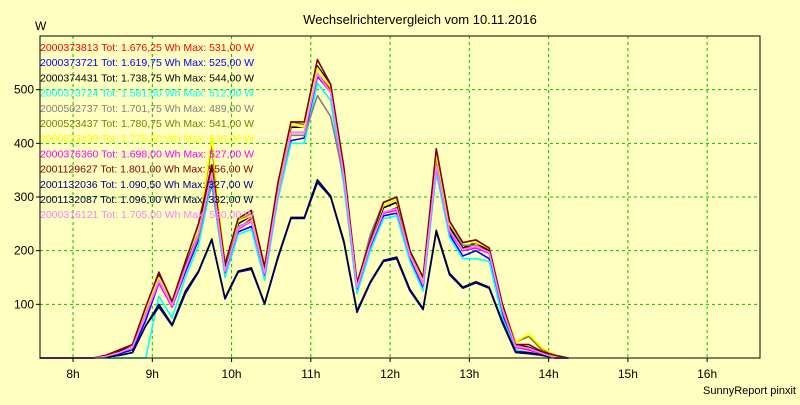  What do you see at coordinates (24, 143) in the screenshot?
I see `y-tick-label: 400` at bounding box center [24, 143].